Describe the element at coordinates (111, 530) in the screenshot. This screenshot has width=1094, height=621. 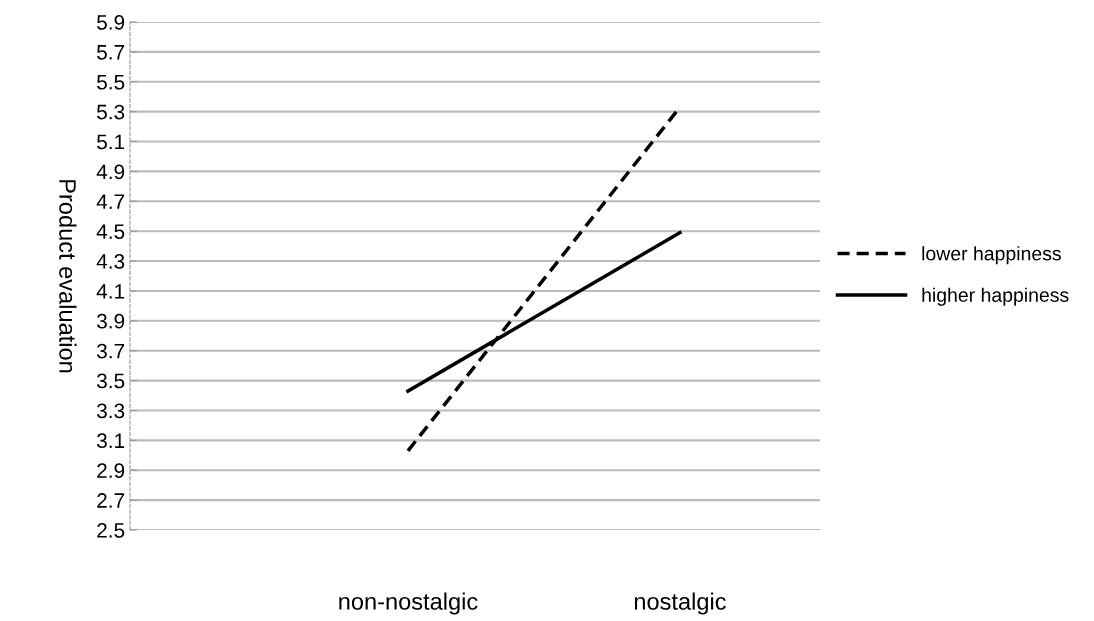
I see `y-tick-label: 2.5` at that location.